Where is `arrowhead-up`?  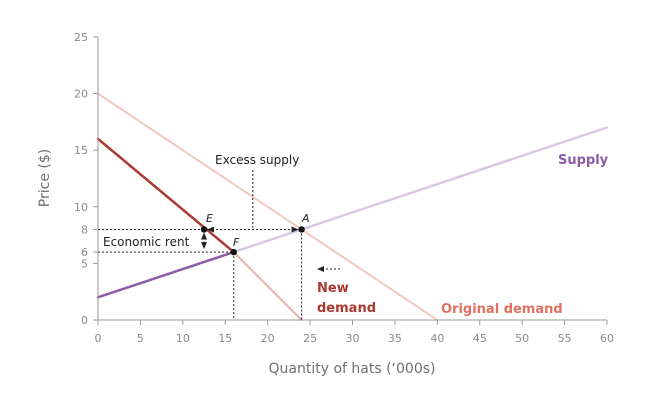
arrowhead-up is located at coordinates (204, 236).